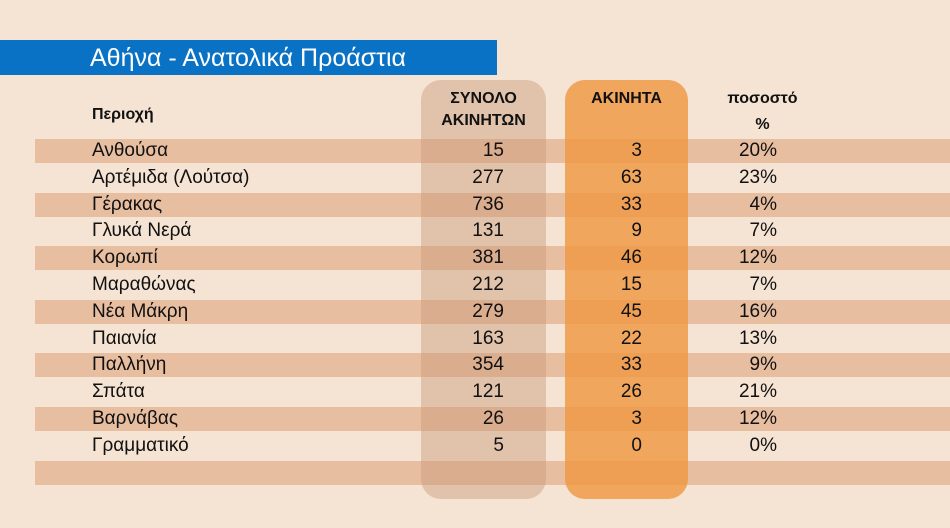  What do you see at coordinates (483, 120) in the screenshot?
I see `header-total-line2: ΑΚΙΝΗΤΩΝ` at bounding box center [483, 120].